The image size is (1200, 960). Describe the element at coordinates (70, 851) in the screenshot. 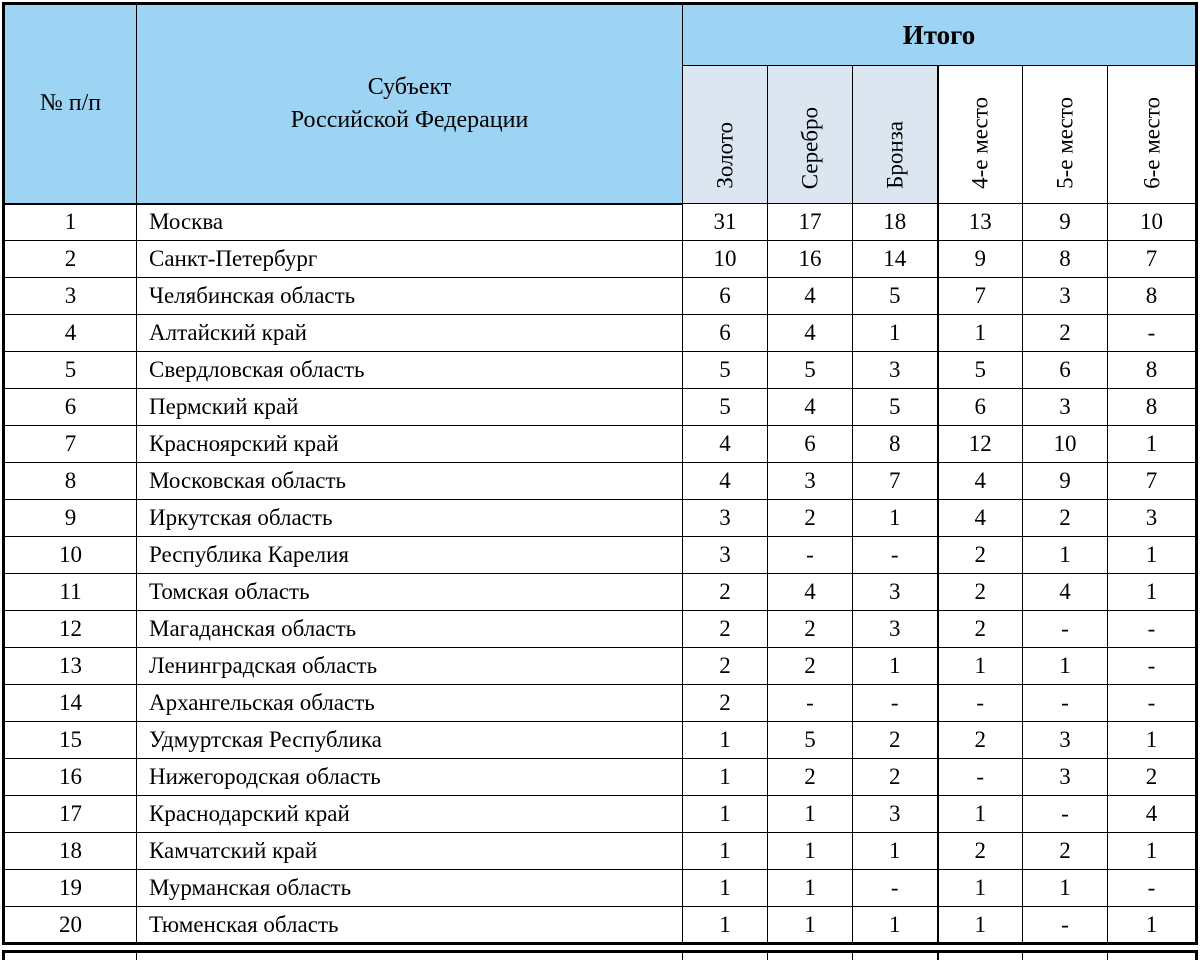

I see `row-number-cell: 18` at that location.